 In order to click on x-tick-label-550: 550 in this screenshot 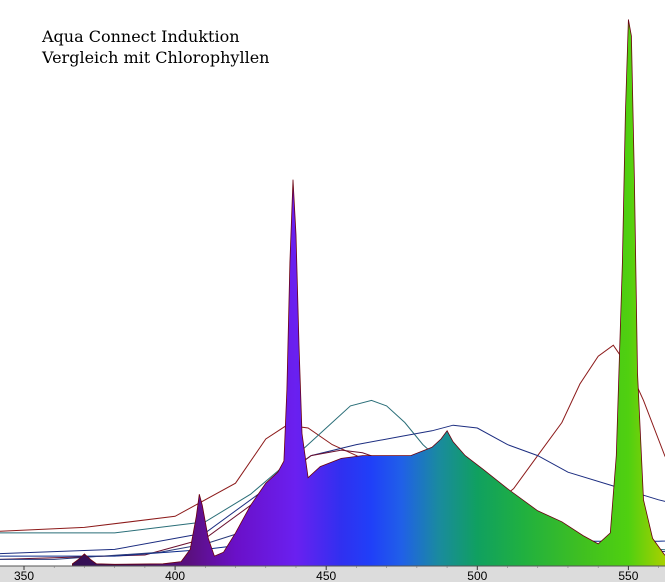, I will do `click(628, 575)`.